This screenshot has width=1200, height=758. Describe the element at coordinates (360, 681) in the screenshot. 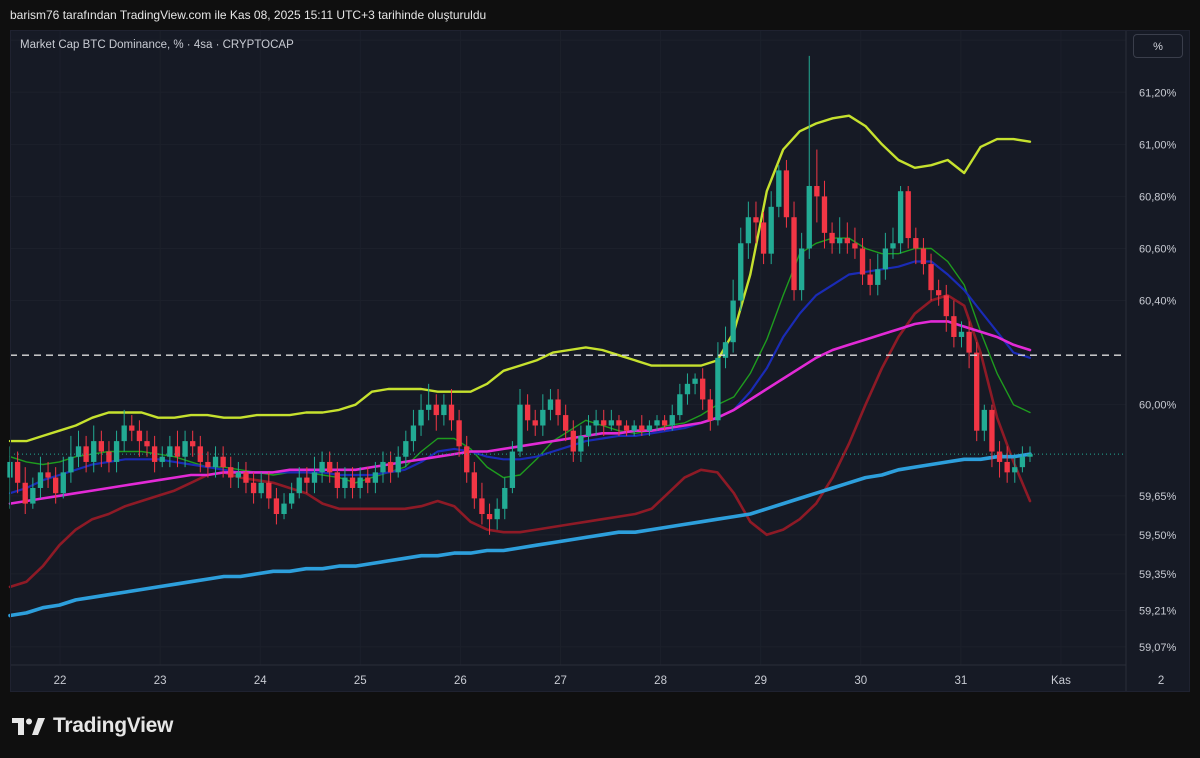

I see `x-tick-label: 25` at that location.